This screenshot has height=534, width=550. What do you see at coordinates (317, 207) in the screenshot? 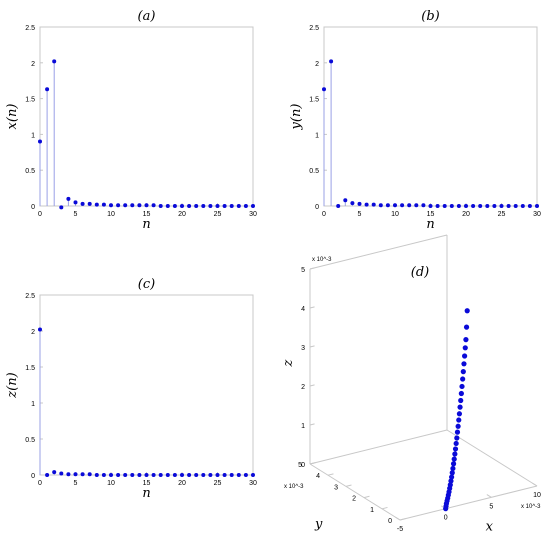
I see `y-tick-label: 0` at bounding box center [317, 207].